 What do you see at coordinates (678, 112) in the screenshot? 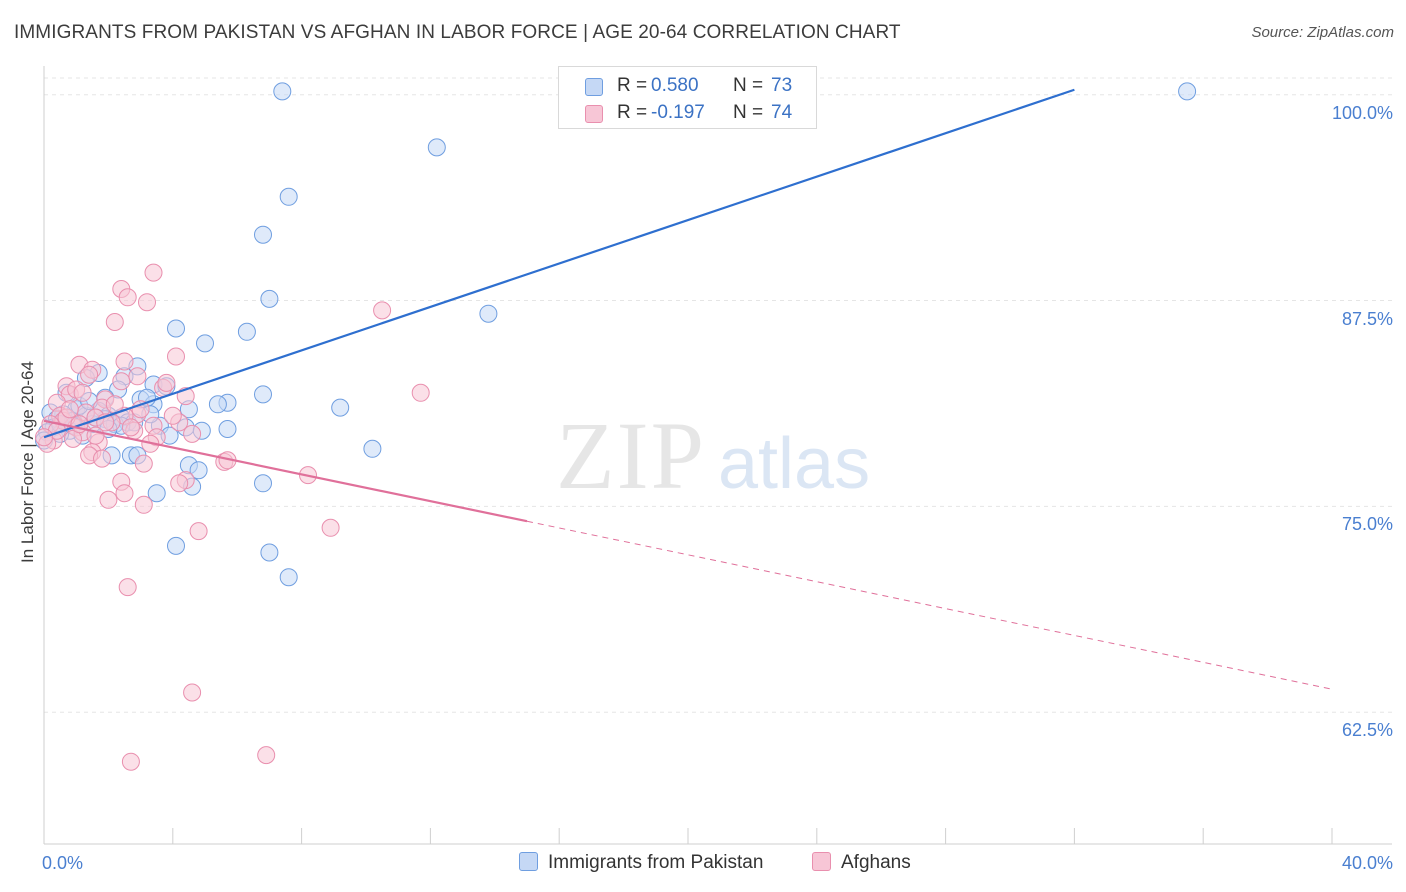
I see `legend-r-value: -0.197` at bounding box center [678, 112].